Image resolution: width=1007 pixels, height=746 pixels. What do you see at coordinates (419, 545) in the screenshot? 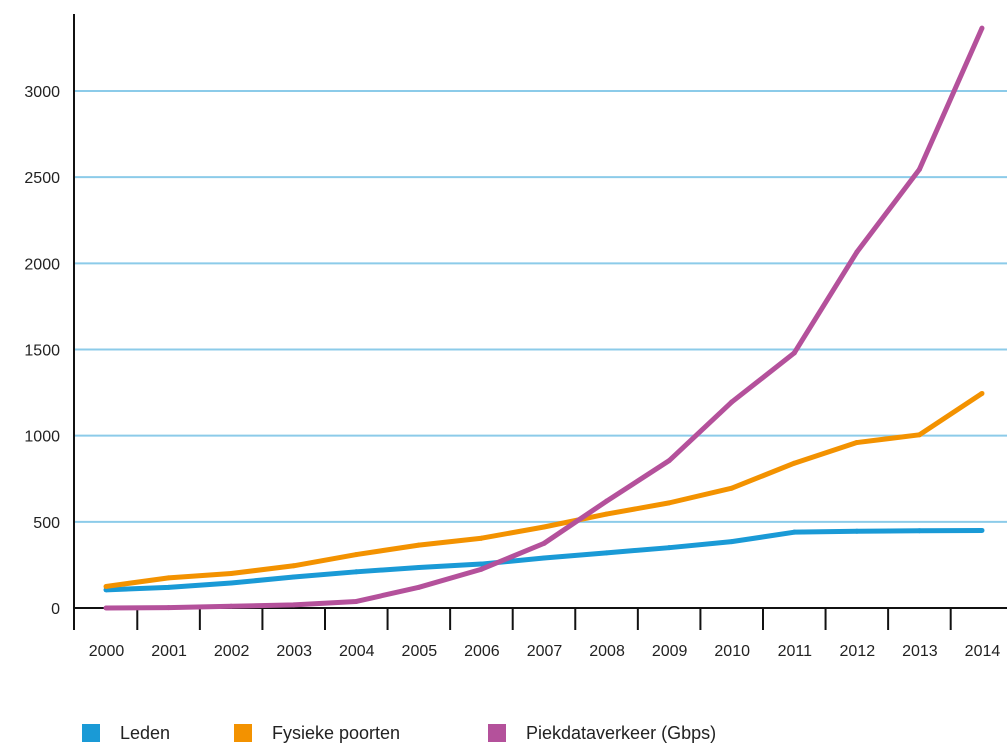
I see `data-point-1-2005` at bounding box center [419, 545].